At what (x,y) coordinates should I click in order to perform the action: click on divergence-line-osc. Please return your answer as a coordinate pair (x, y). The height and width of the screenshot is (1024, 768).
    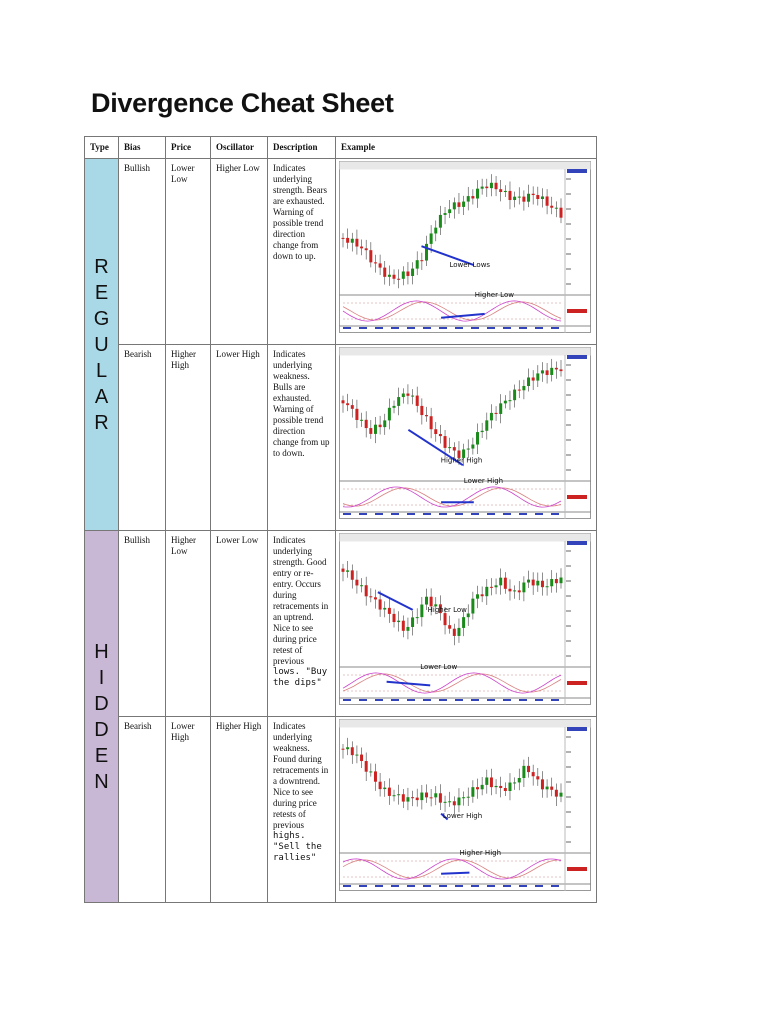
    Looking at the image, I should click on (463, 315).